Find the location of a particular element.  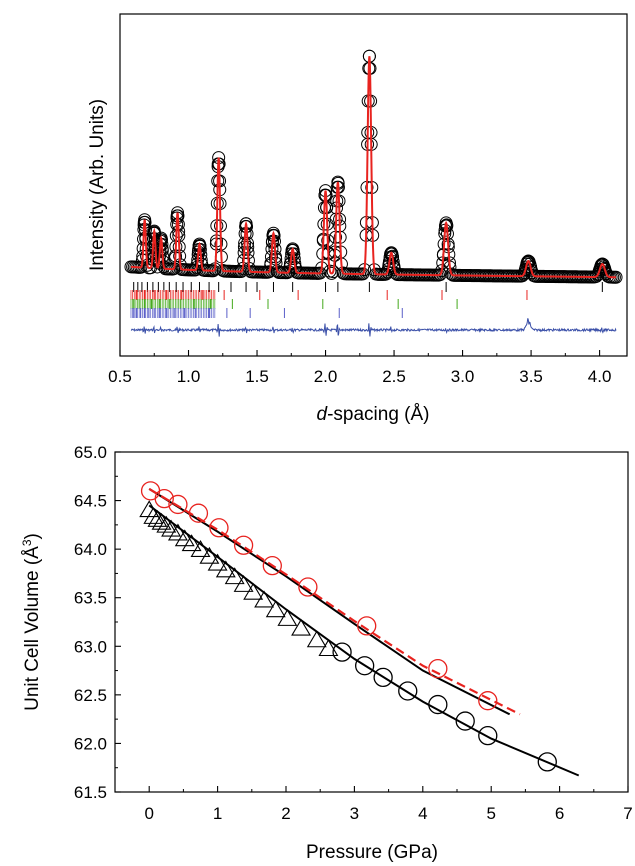

y-tick-label: 65.0 is located at coordinates (90, 452).